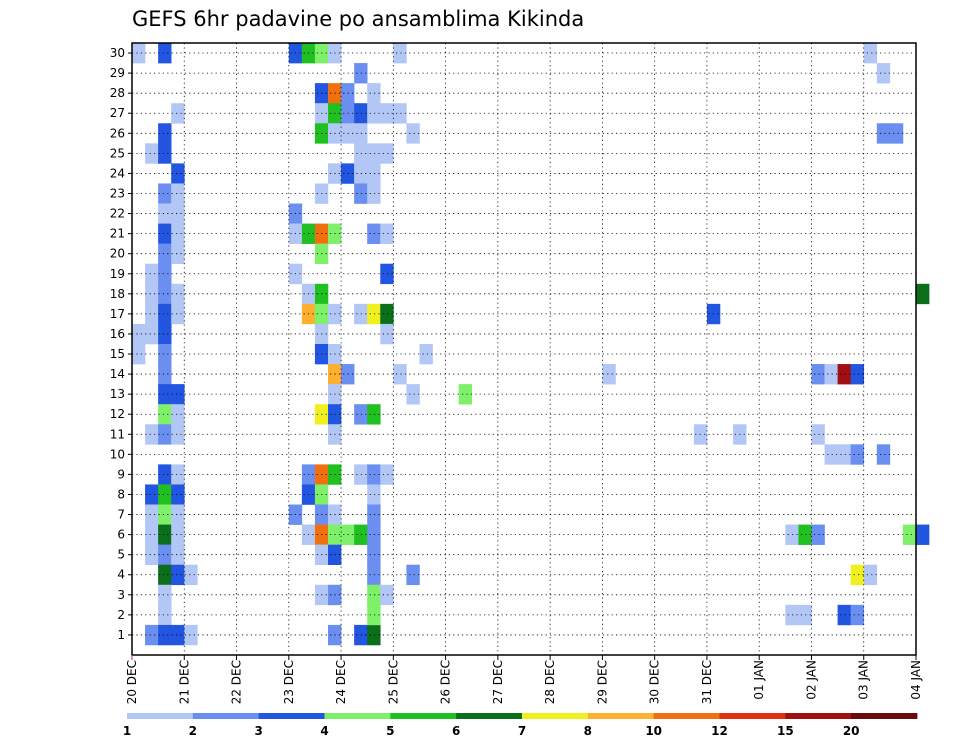 The image size is (960, 742). What do you see at coordinates (117, 454) in the screenshot?
I see `y-tick-label: 10` at bounding box center [117, 454].